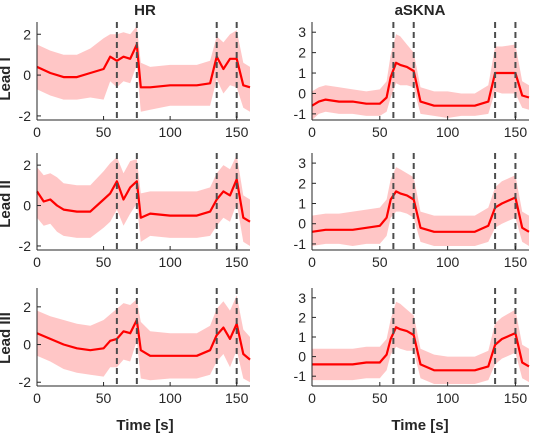 Image resolution: width=534 pixels, height=436 pixels. What do you see at coordinates (312, 132) in the screenshot?
I see `x-tick-label-askna-lead-i-0: 0` at bounding box center [312, 132].